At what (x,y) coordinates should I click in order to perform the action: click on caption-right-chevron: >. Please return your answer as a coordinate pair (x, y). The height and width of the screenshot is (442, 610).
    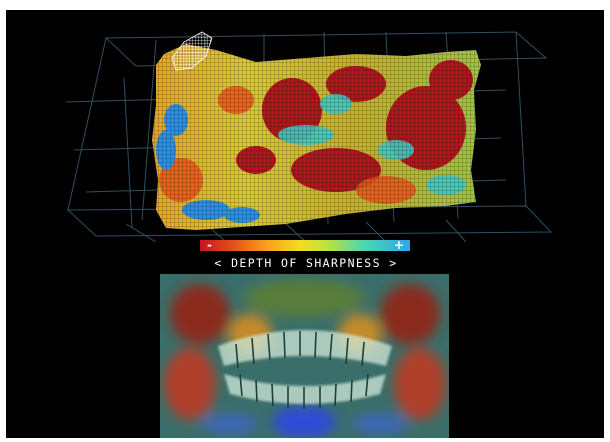
    Looking at the image, I should click on (393, 263).